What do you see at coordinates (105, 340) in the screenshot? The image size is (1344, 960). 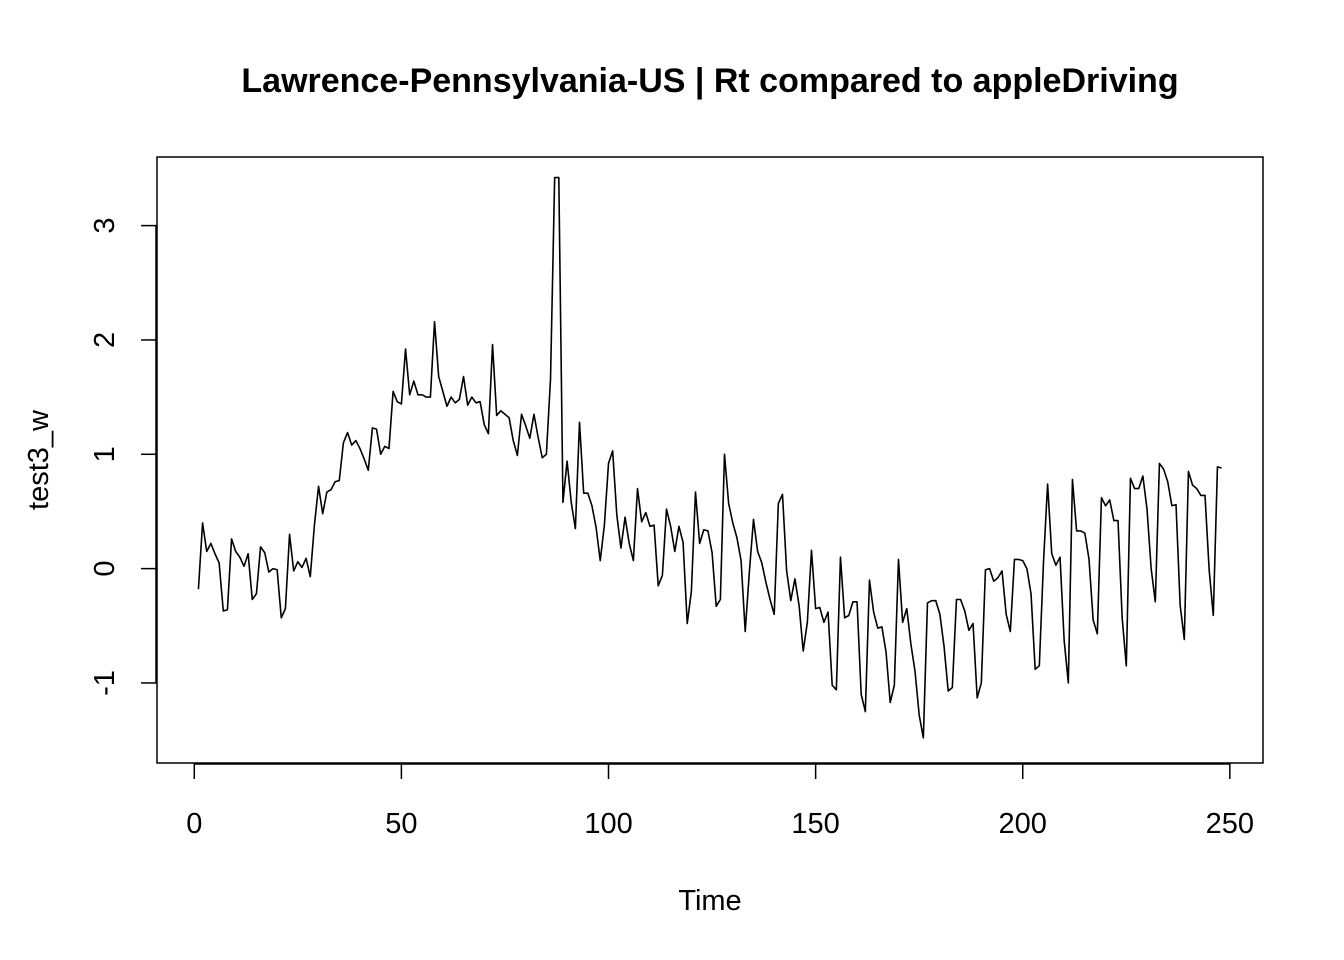 I see `y-tick-label: 2` at bounding box center [105, 340].